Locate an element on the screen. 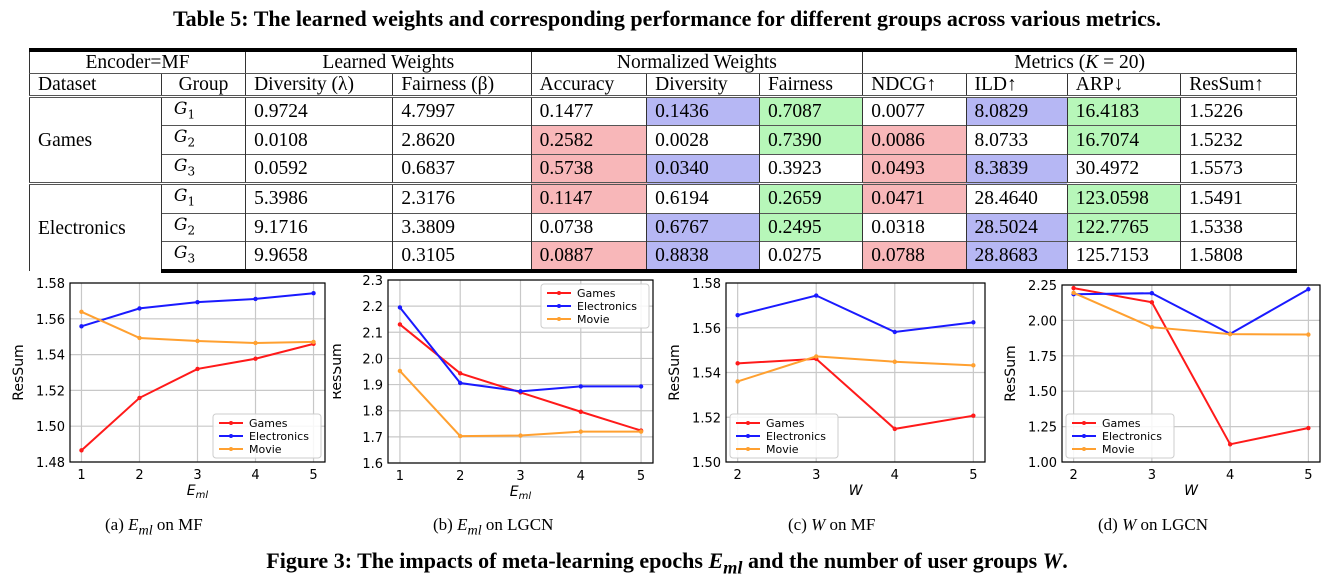 This screenshot has height=587, width=1334. value-cell: 0.0493 is located at coordinates (914, 168).